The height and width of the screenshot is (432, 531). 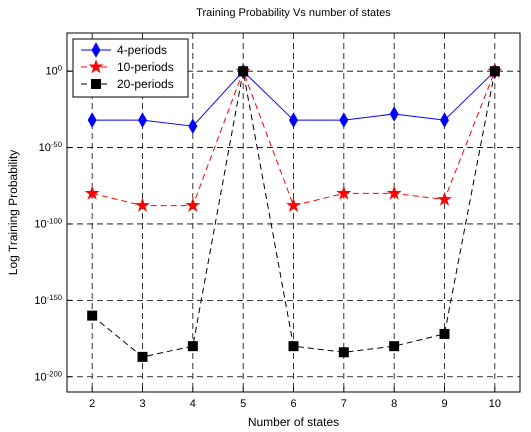 I want to click on x-tick-label: 10, so click(x=494, y=404).